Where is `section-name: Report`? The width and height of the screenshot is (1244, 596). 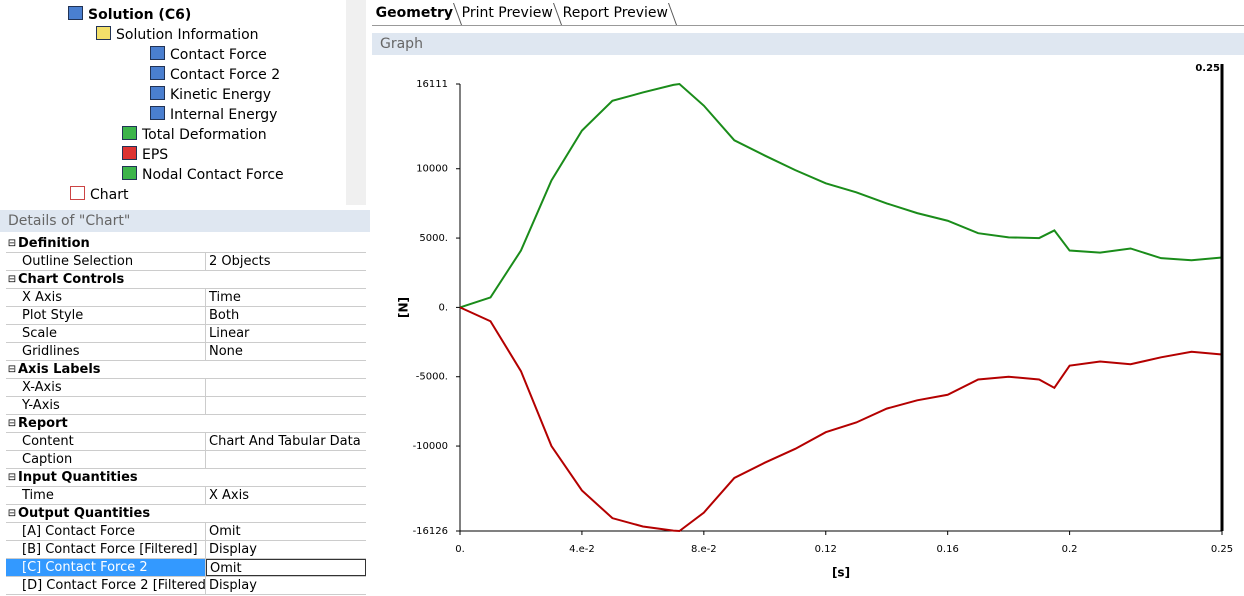
section-name: Report is located at coordinates (43, 423).